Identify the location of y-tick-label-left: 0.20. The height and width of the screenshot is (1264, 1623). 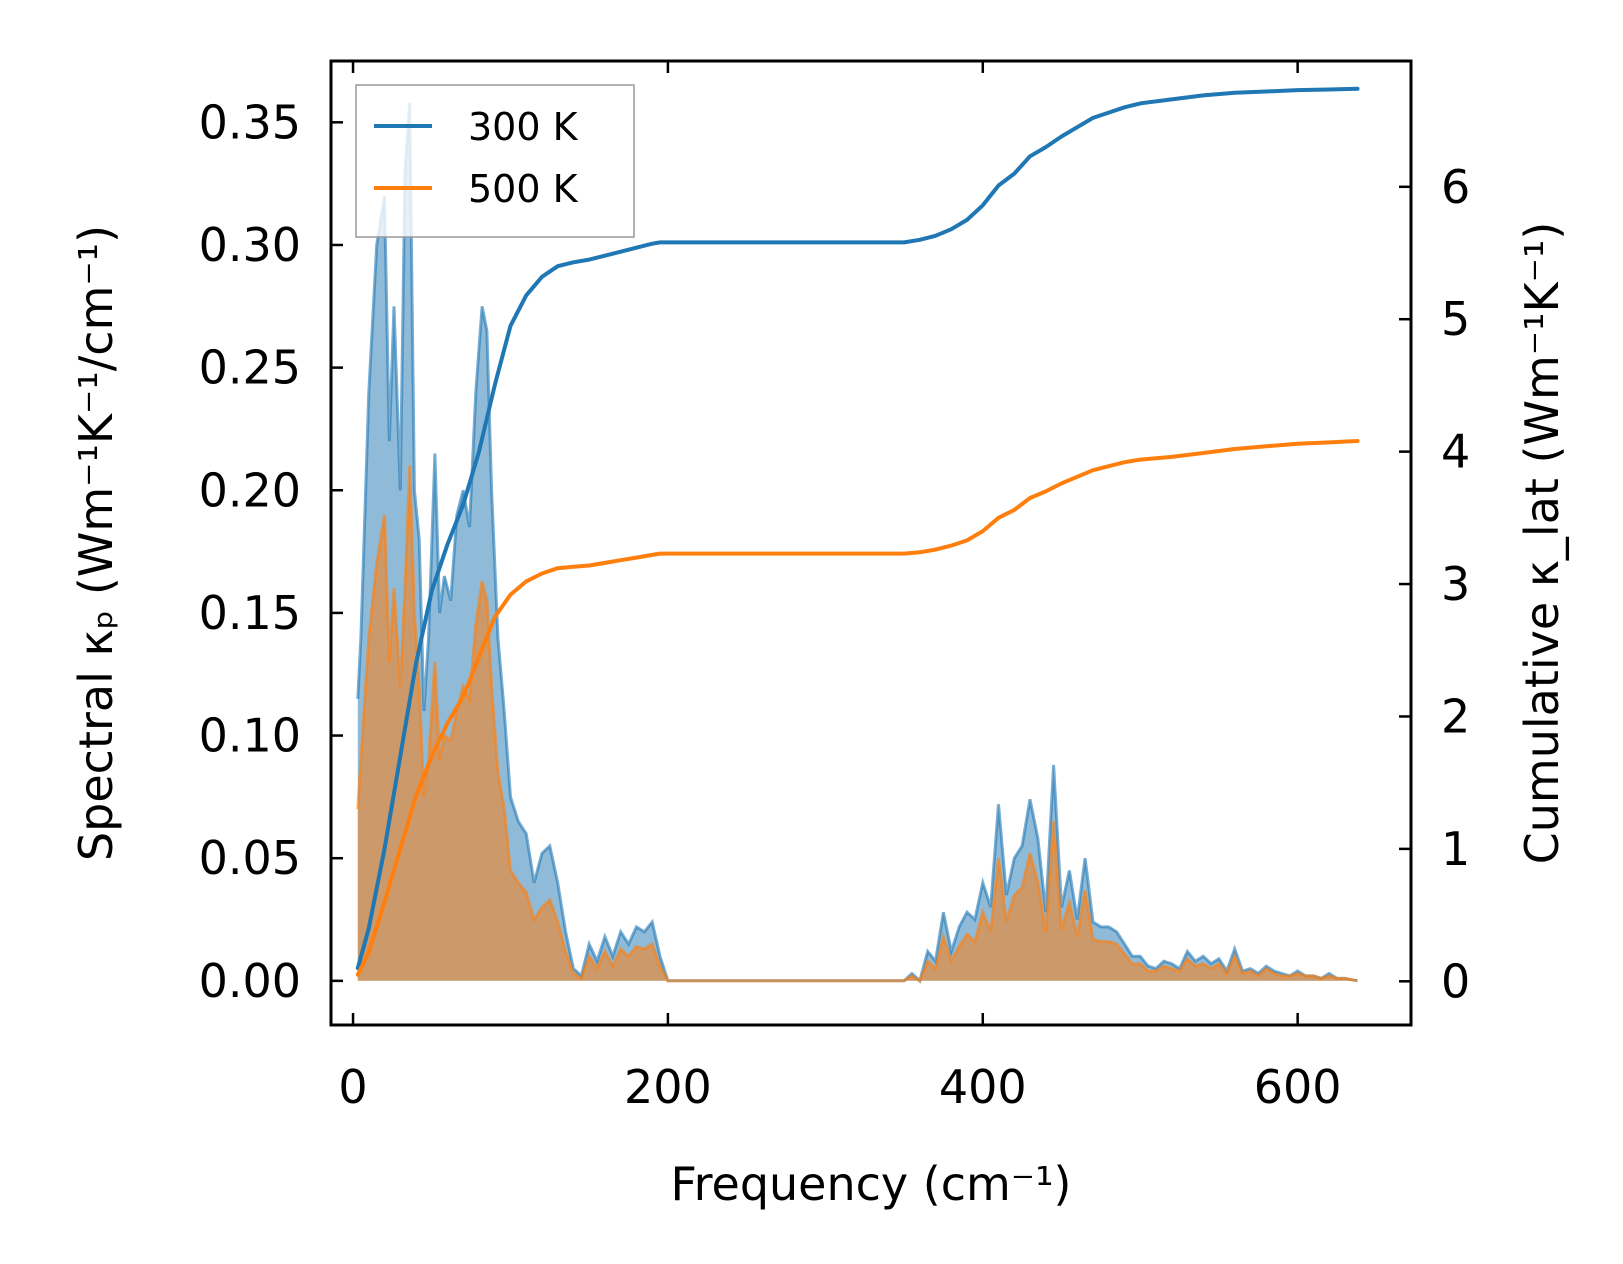
(250, 490).